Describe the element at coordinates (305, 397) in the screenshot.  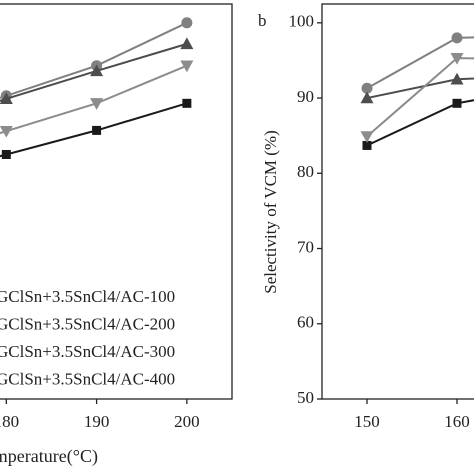
I see `y-tick-label: 50` at that location.